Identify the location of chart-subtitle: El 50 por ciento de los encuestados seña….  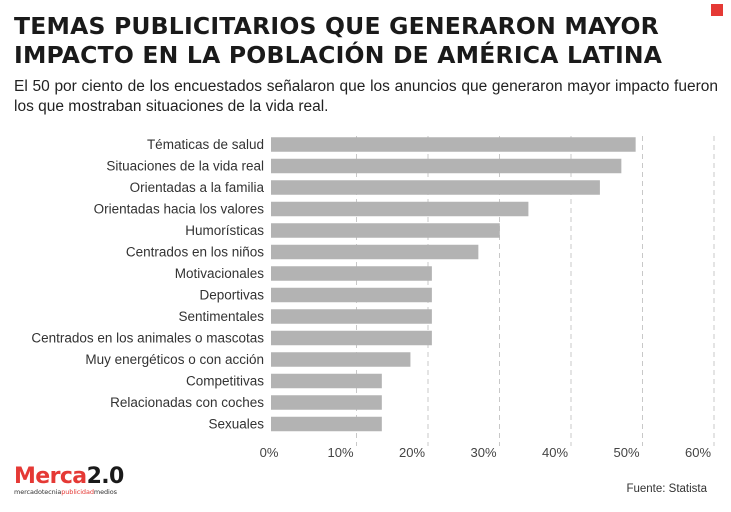
(366, 96).